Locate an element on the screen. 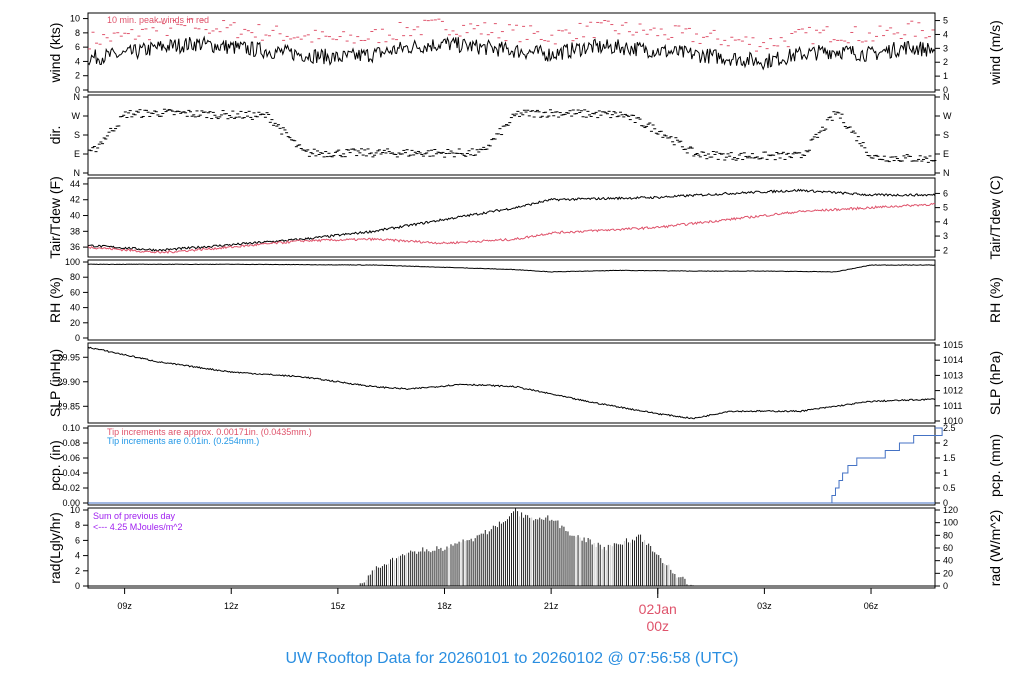  temp-plot-frame is located at coordinates (511, 217).